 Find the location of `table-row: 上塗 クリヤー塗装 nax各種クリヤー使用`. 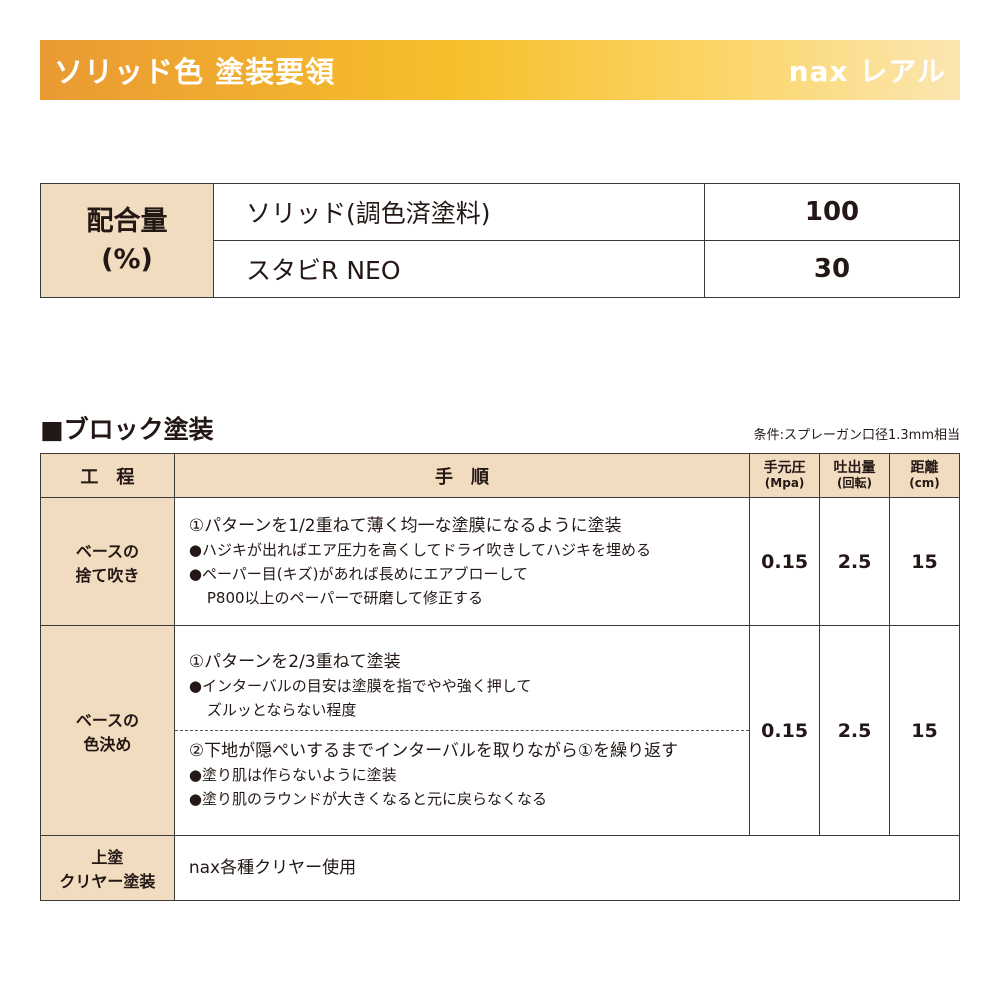

table-row: 上塗 クリヤー塗装 nax各種クリヤー使用 is located at coordinates (500, 868).